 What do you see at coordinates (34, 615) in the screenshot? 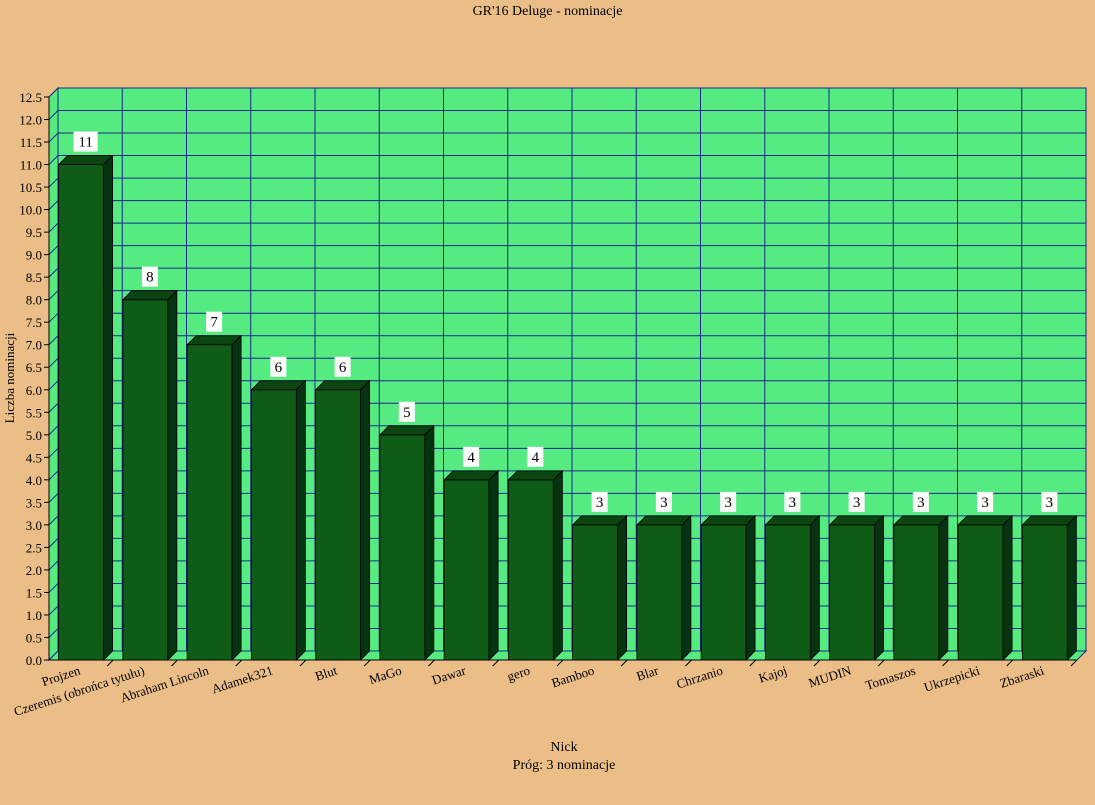
I see `y-tick-label: 1.0` at bounding box center [34, 615].